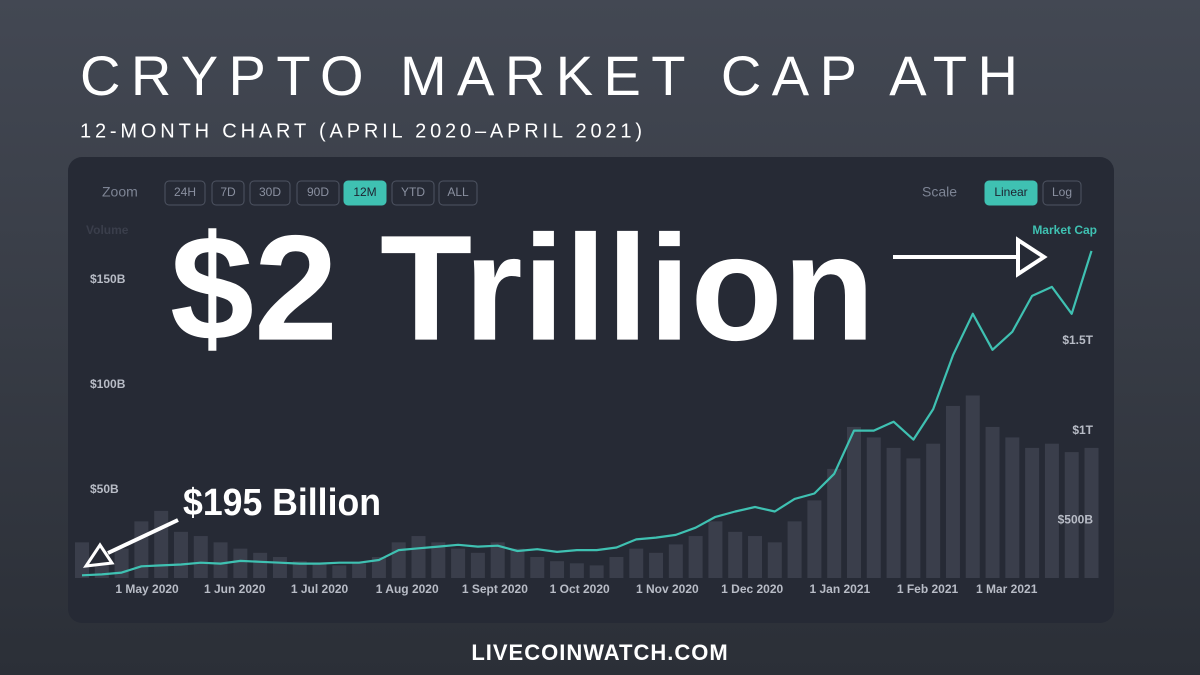  Describe the element at coordinates (108, 279) in the screenshot. I see `y-tick-label: $150B` at that location.